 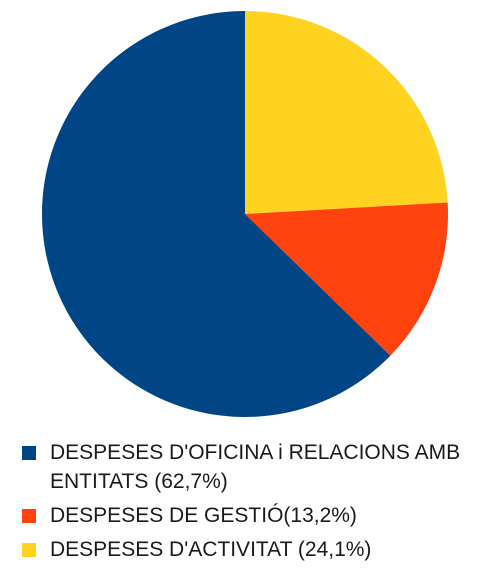 I want to click on legend-swatch-activitat, so click(x=29, y=550).